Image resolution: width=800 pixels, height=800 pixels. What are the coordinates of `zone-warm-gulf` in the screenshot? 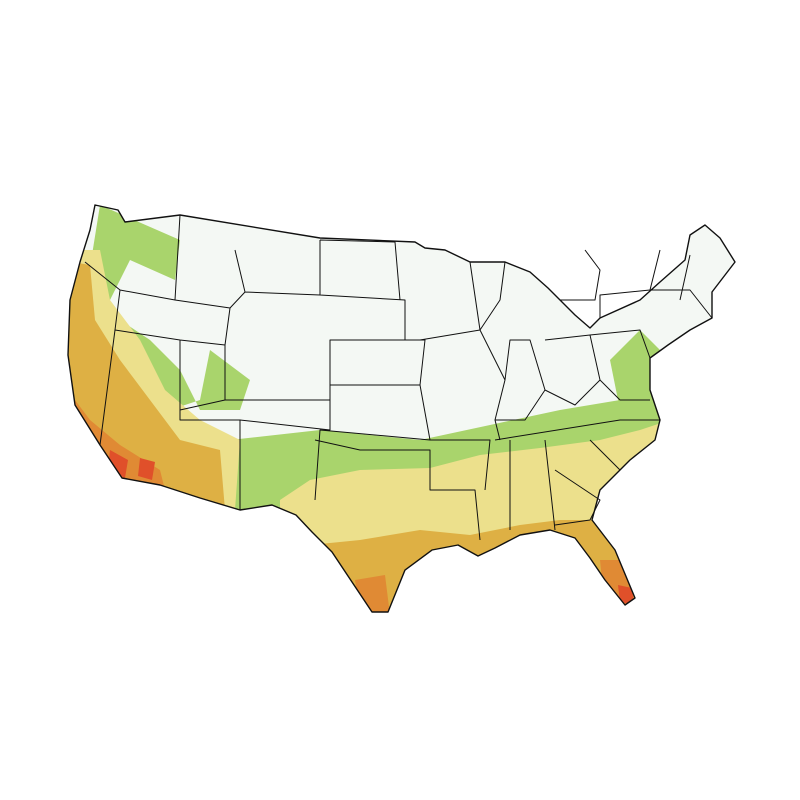 It's located at (475, 566).